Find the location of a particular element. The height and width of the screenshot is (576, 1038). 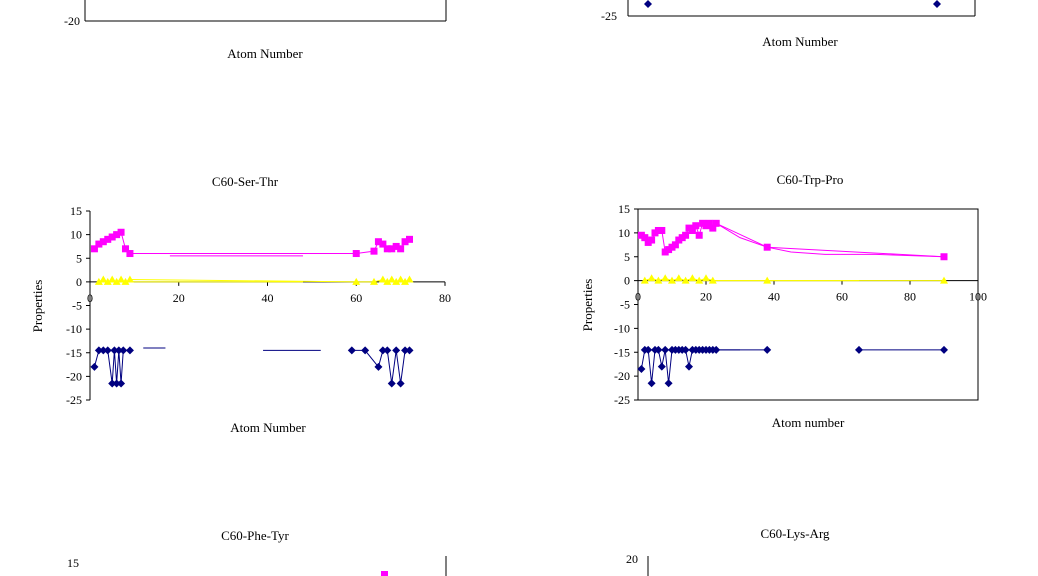

x-axis-label: Atom number is located at coordinates (808, 422).